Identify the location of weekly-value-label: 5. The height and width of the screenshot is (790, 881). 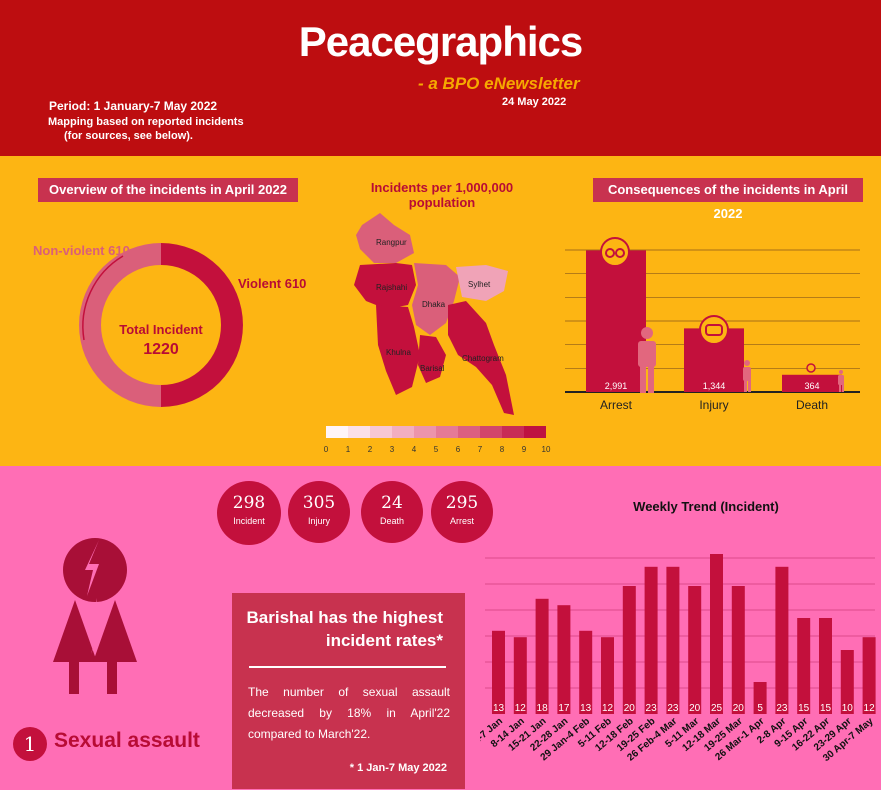
(760, 708).